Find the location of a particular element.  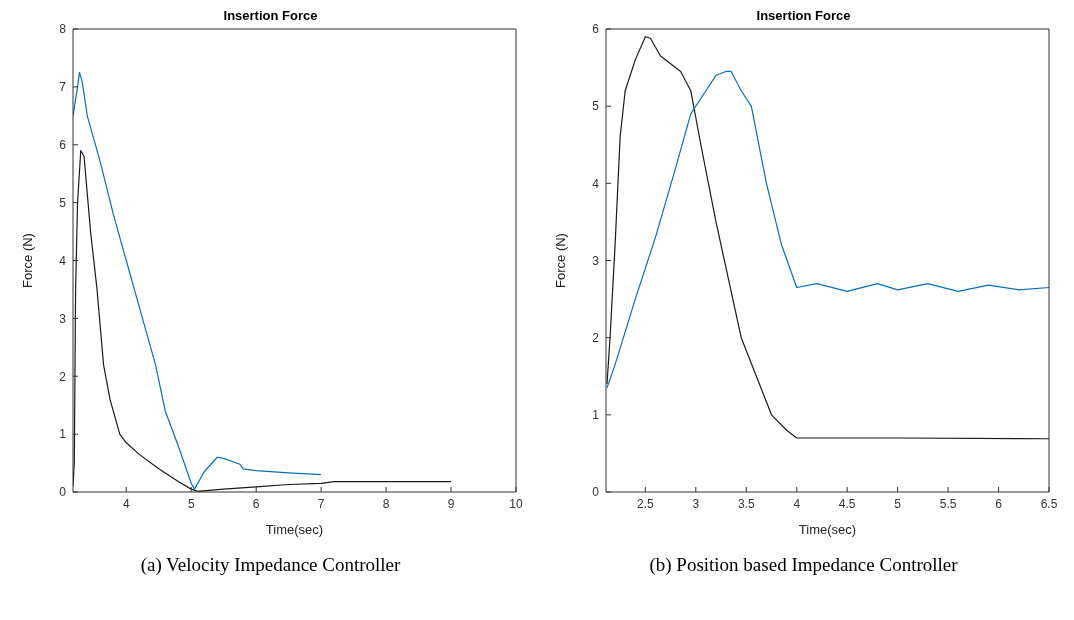

x-tick-label: 7 is located at coordinates (321, 503).